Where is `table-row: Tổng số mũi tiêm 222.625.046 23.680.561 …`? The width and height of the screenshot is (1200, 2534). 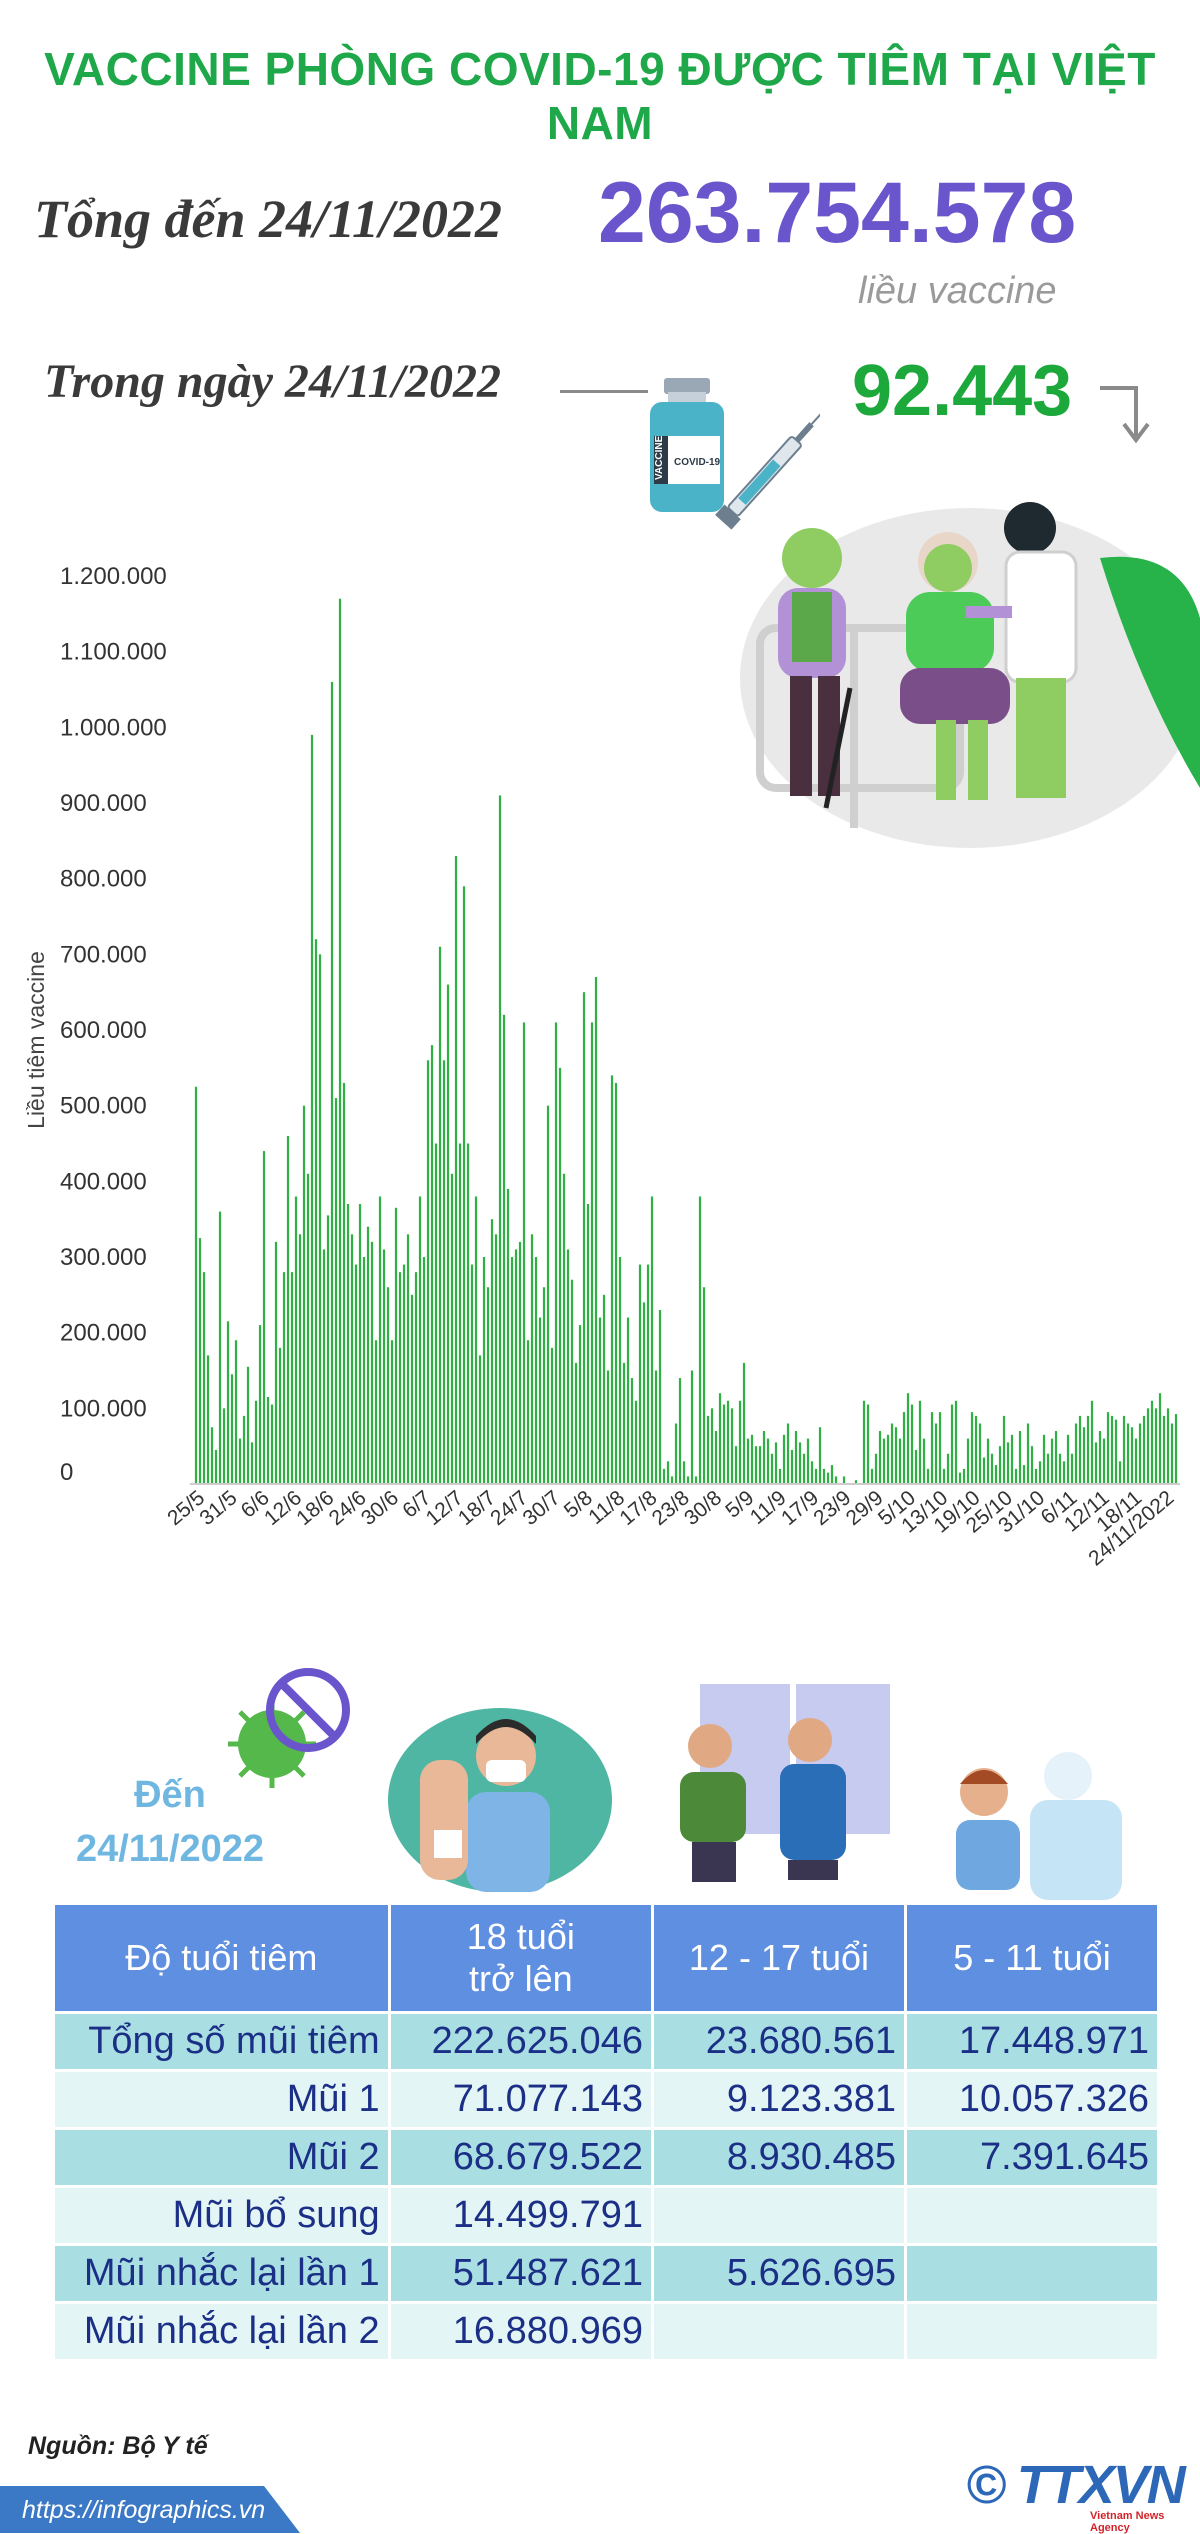 table-row: Tổng số mũi tiêm 222.625.046 23.680.561 … is located at coordinates (606, 2041).